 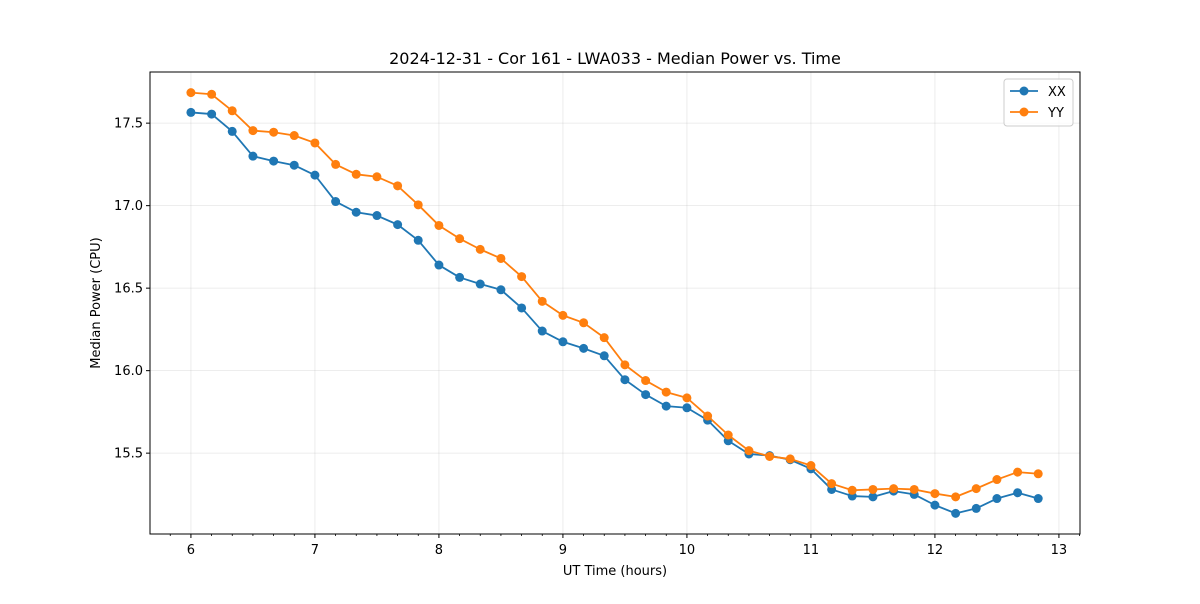 I want to click on legend-label-yy: YY, so click(x=1055, y=113).